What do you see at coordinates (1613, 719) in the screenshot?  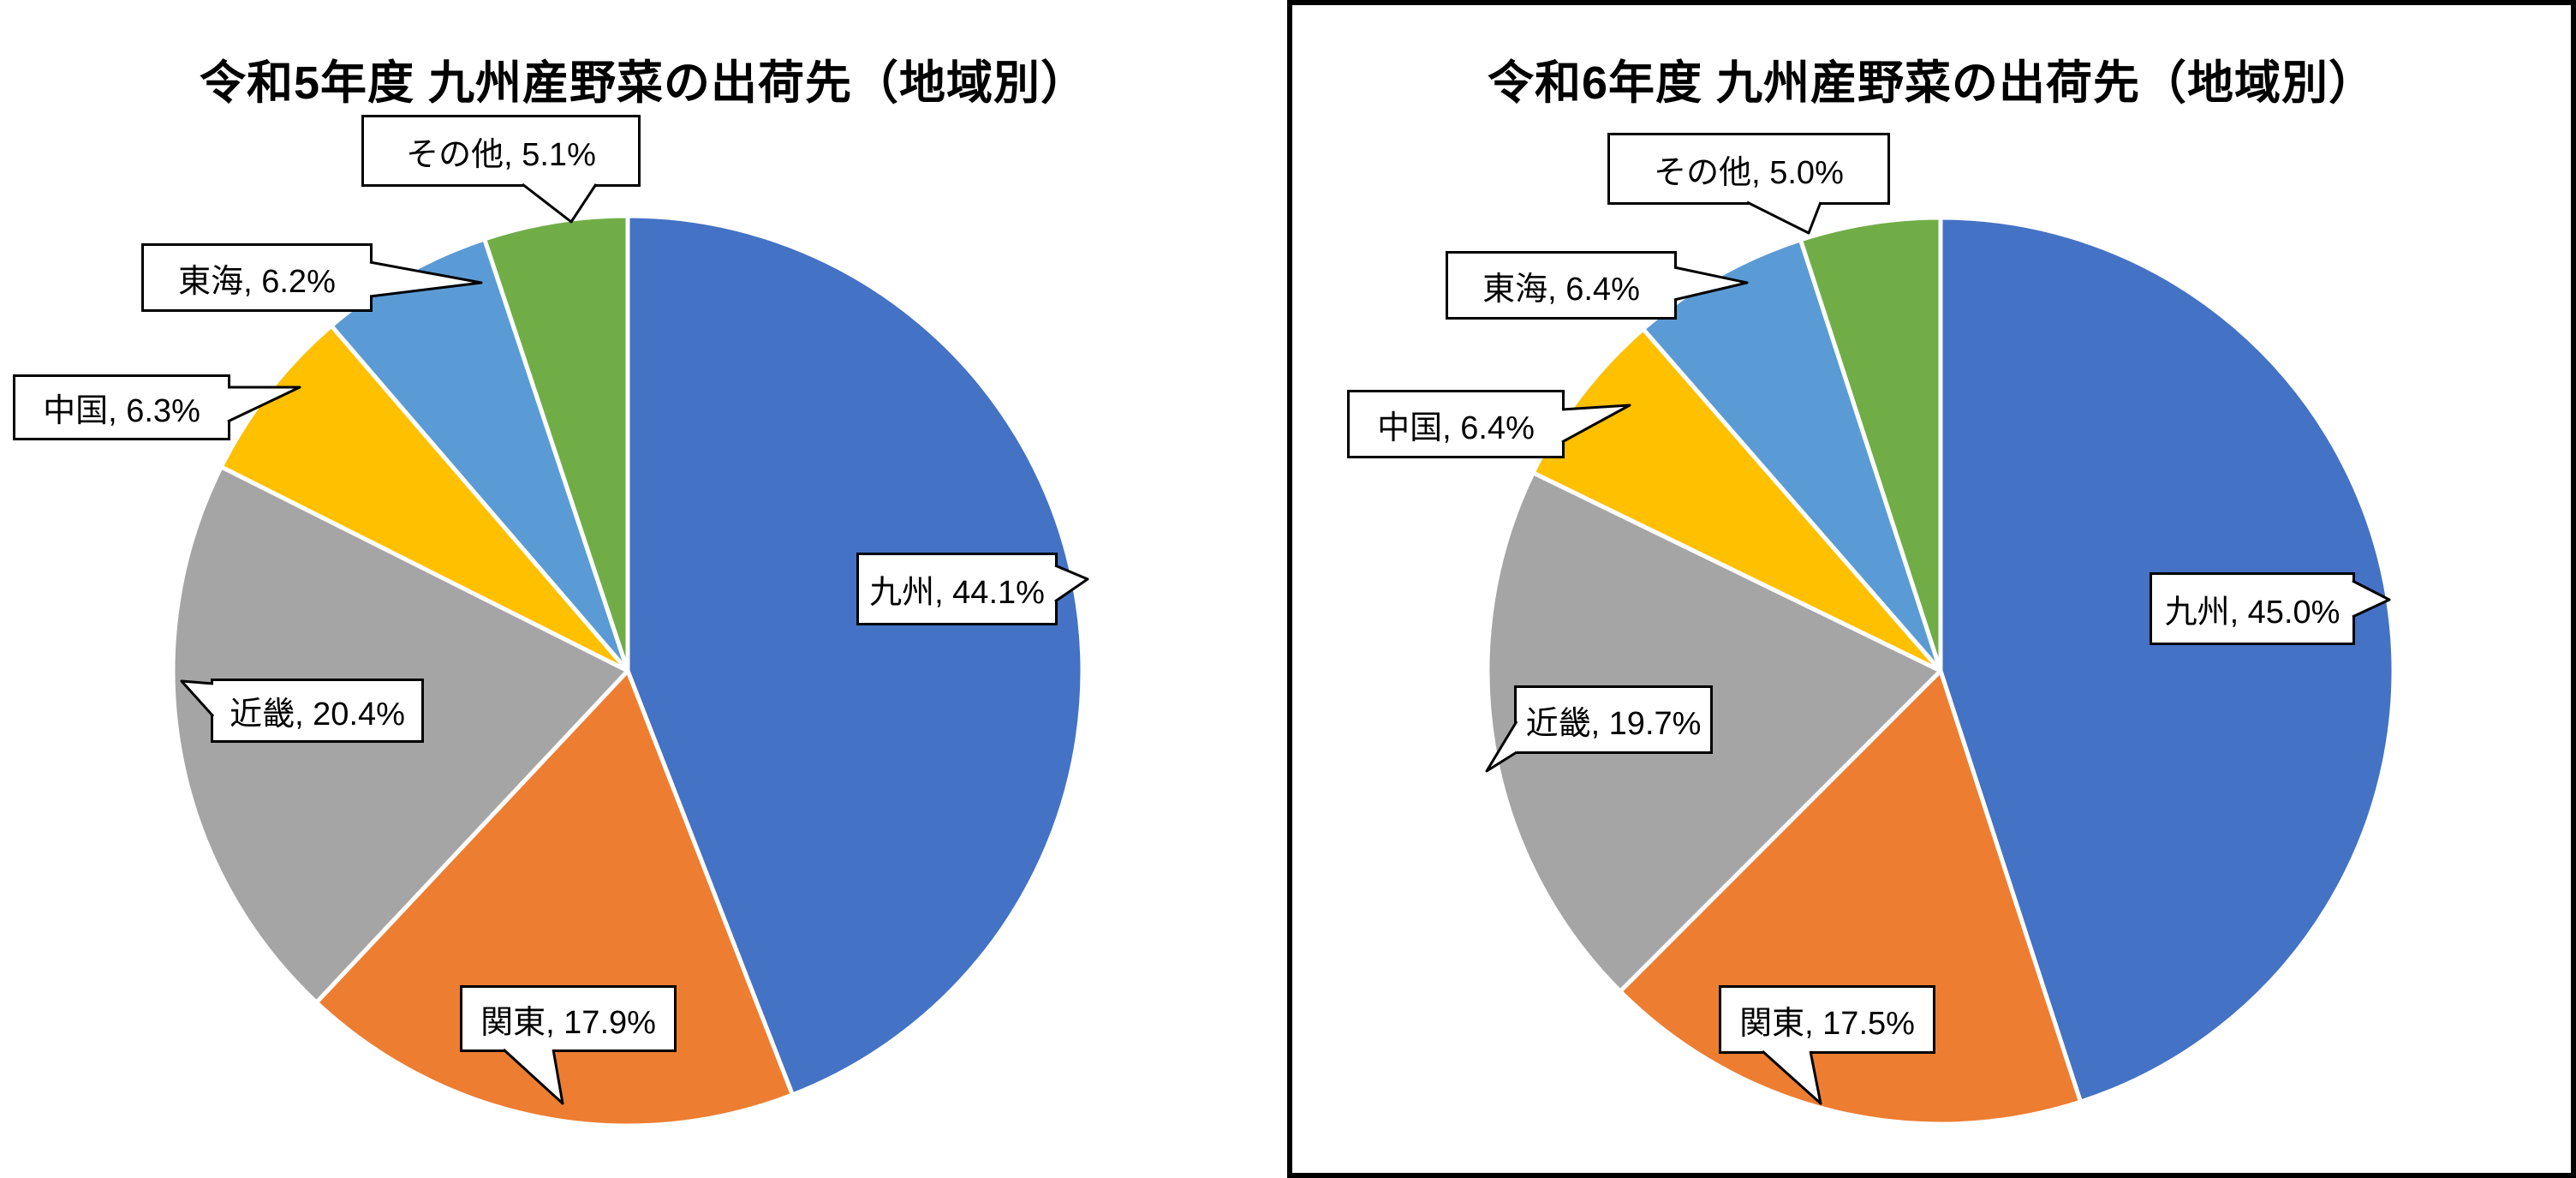 I see `right-callout-kinki: 近畿, 19.7%` at bounding box center [1613, 719].